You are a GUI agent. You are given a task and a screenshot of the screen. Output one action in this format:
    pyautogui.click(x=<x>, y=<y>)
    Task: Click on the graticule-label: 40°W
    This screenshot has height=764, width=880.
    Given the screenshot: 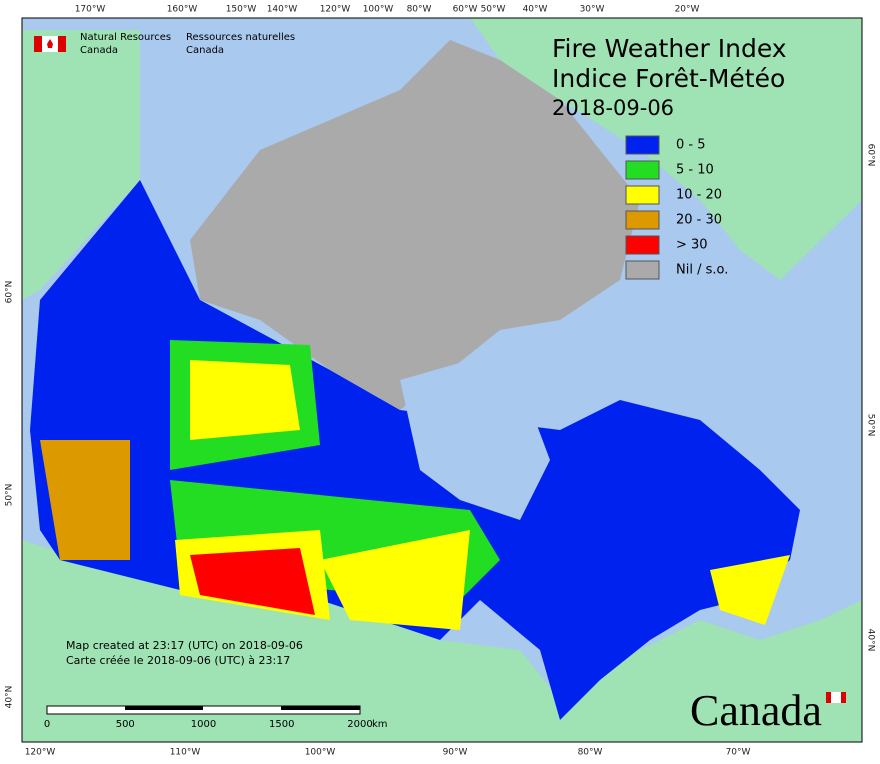 What is the action you would take?
    pyautogui.click(x=535, y=10)
    